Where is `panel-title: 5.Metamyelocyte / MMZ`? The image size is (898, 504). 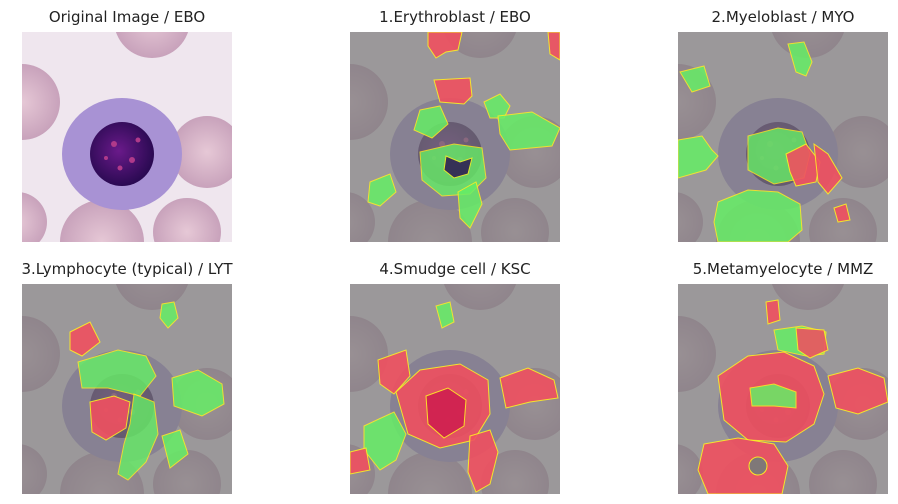
panel-title: 5.Metamyelocyte / MMZ is located at coordinates (783, 269).